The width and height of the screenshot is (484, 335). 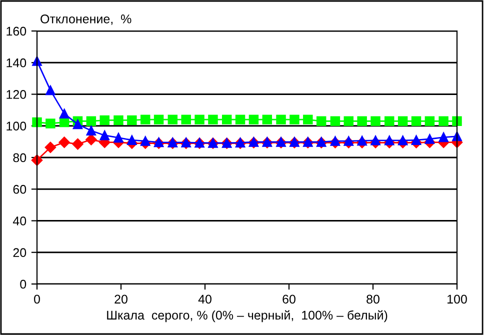 I want to click on x-tick-label: 0, so click(x=37, y=299).